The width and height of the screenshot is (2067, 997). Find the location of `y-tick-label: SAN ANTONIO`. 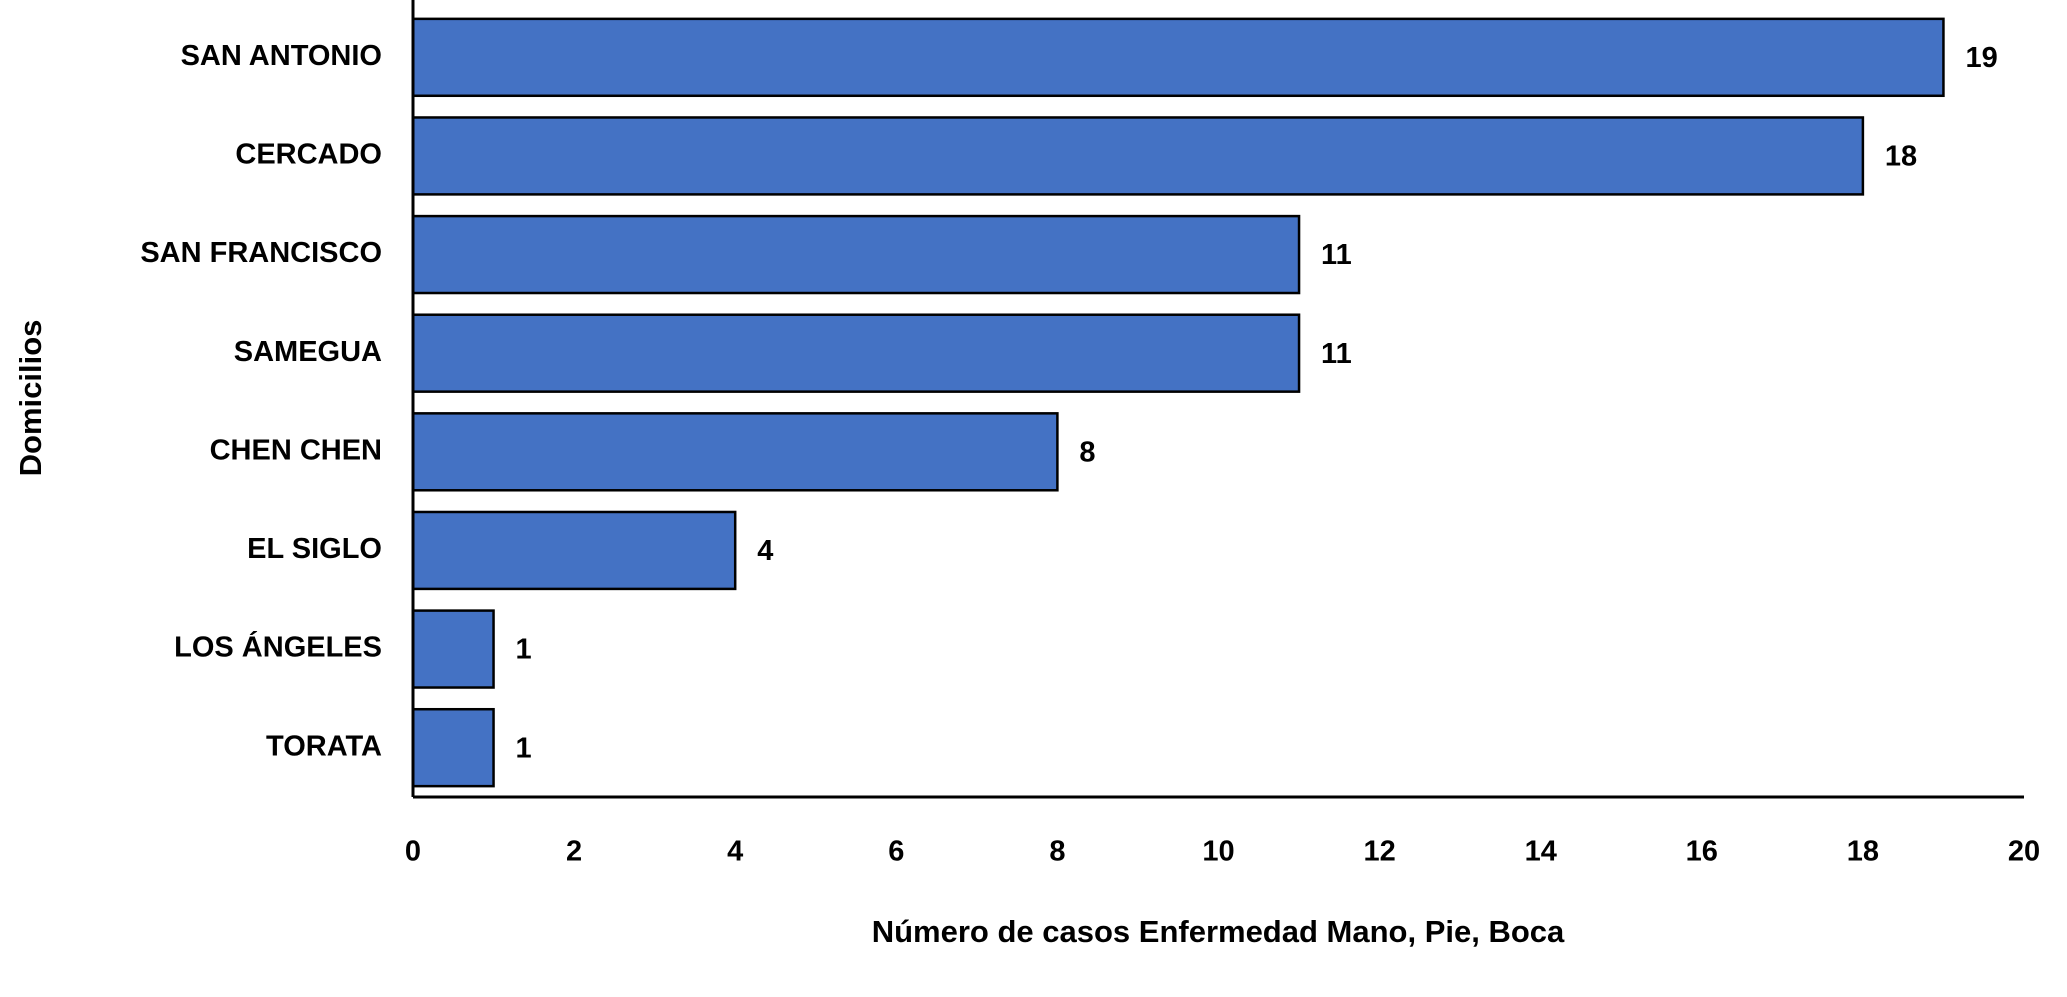

y-tick-label: SAN ANTONIO is located at coordinates (281, 56).